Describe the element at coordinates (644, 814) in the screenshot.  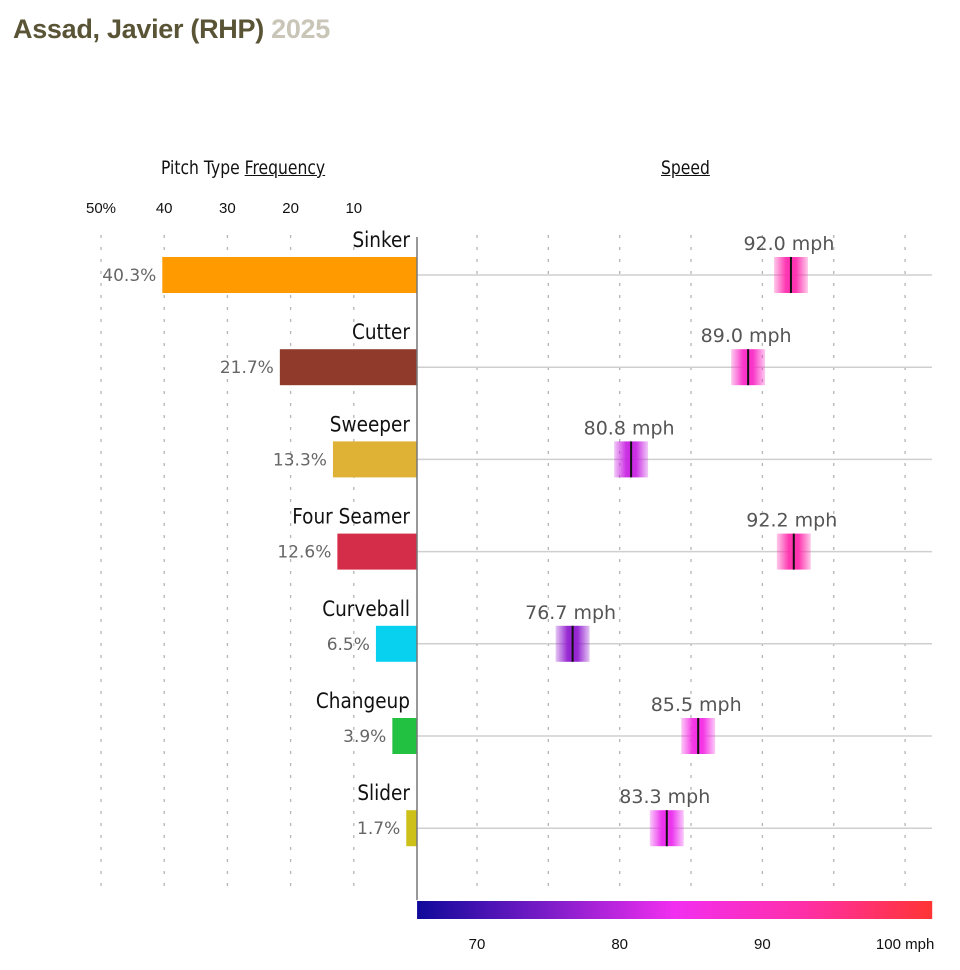
I see `pitch-row: Slider 1.7% 83.3 mph` at that location.